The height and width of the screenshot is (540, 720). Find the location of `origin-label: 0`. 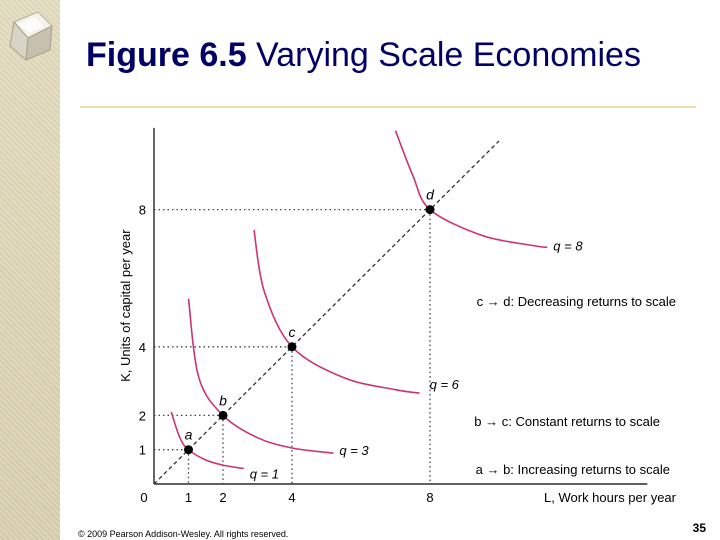

origin-label: 0 is located at coordinates (143, 497).